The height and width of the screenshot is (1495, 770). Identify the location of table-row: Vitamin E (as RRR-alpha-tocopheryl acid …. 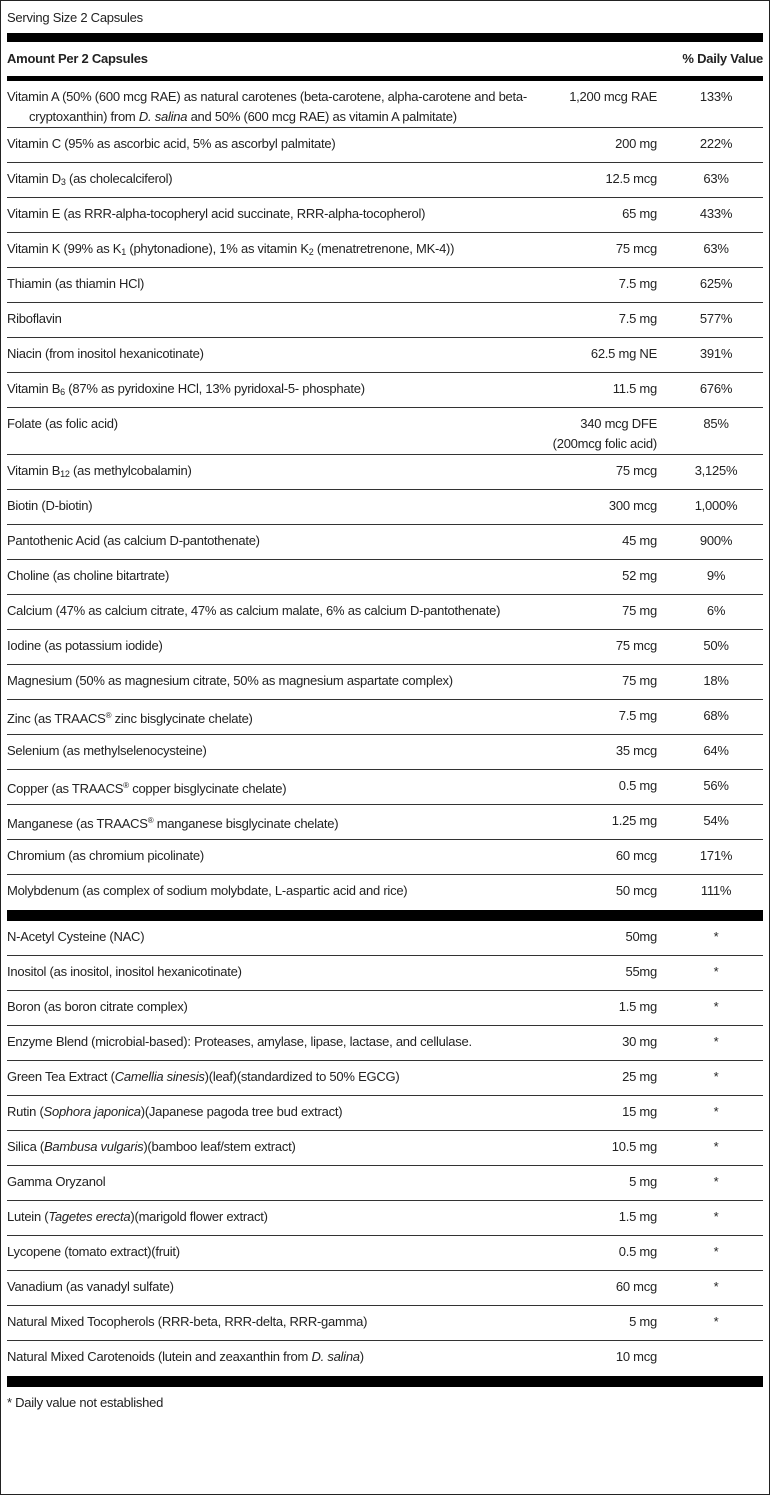
(385, 215).